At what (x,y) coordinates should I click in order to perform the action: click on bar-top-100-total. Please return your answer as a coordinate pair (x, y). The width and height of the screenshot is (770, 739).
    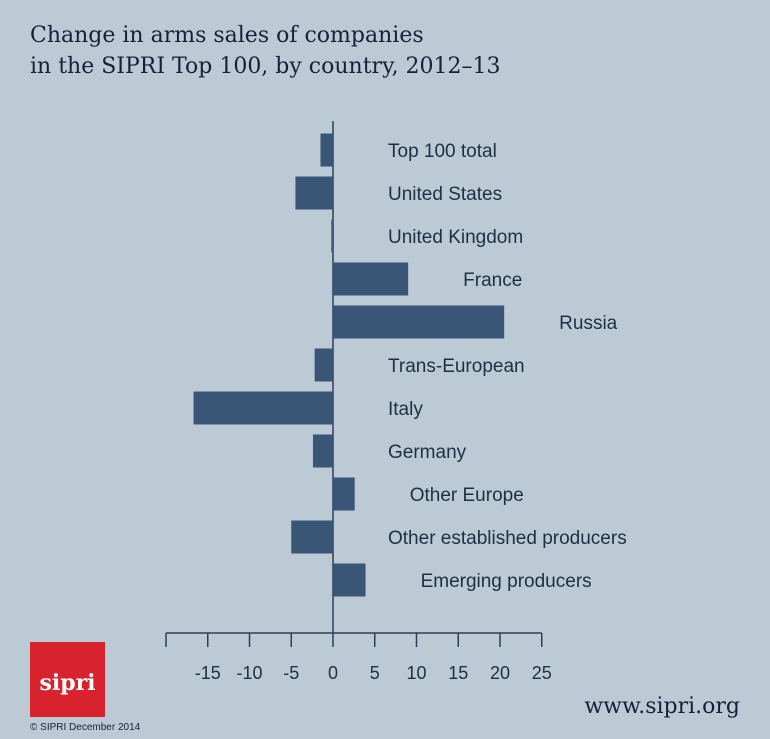
    Looking at the image, I should click on (326, 150).